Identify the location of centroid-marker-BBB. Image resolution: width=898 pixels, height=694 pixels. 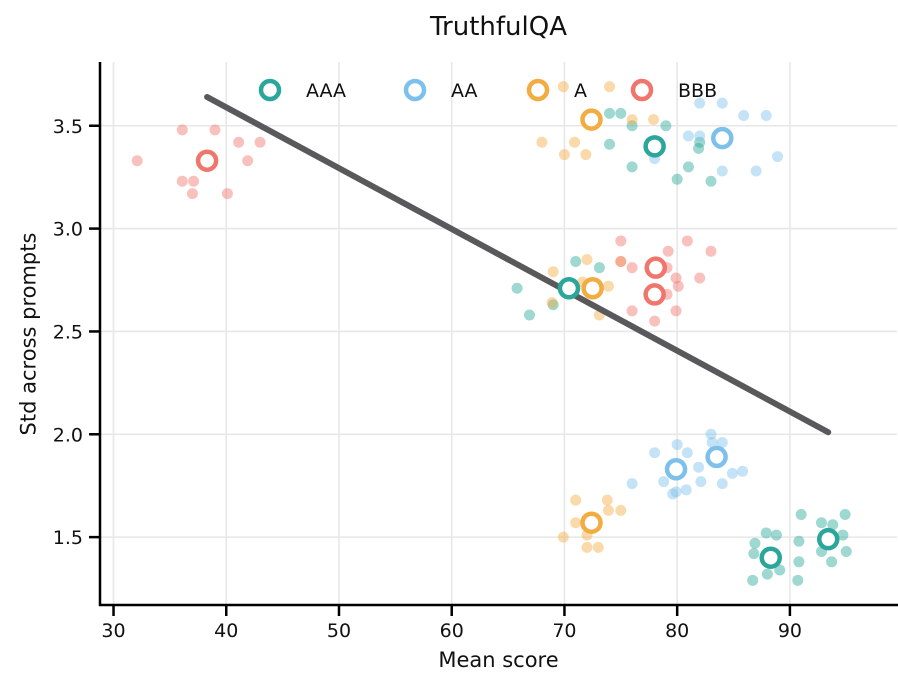
(207, 160).